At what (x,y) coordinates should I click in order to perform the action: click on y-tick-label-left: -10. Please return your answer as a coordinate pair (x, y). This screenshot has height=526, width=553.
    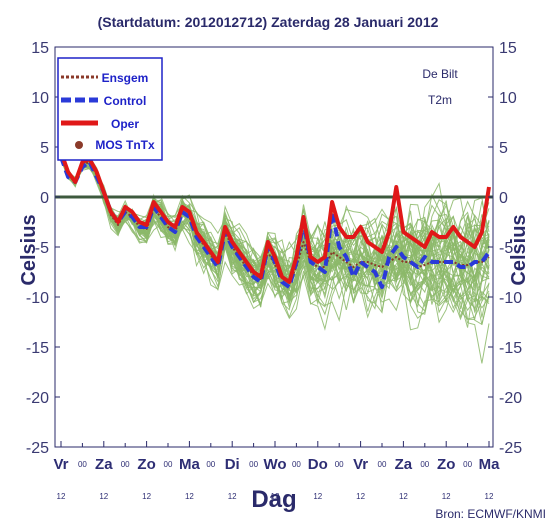
    Looking at the image, I should click on (37, 298).